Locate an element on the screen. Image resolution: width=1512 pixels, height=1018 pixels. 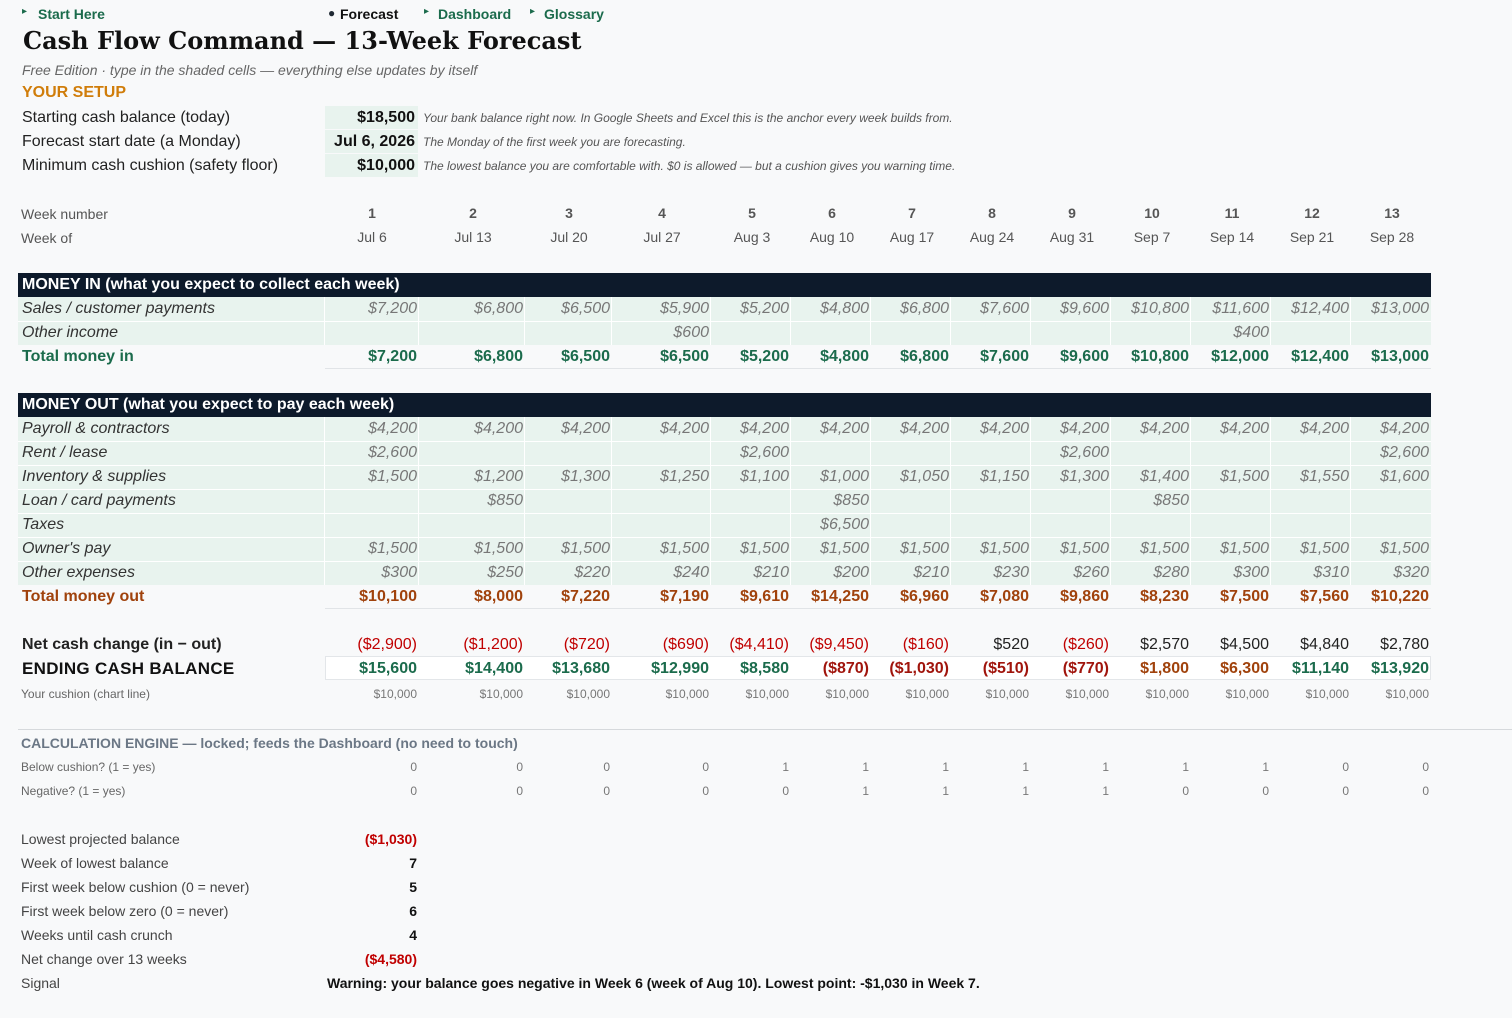
input-cell: $310 is located at coordinates (1331, 572).